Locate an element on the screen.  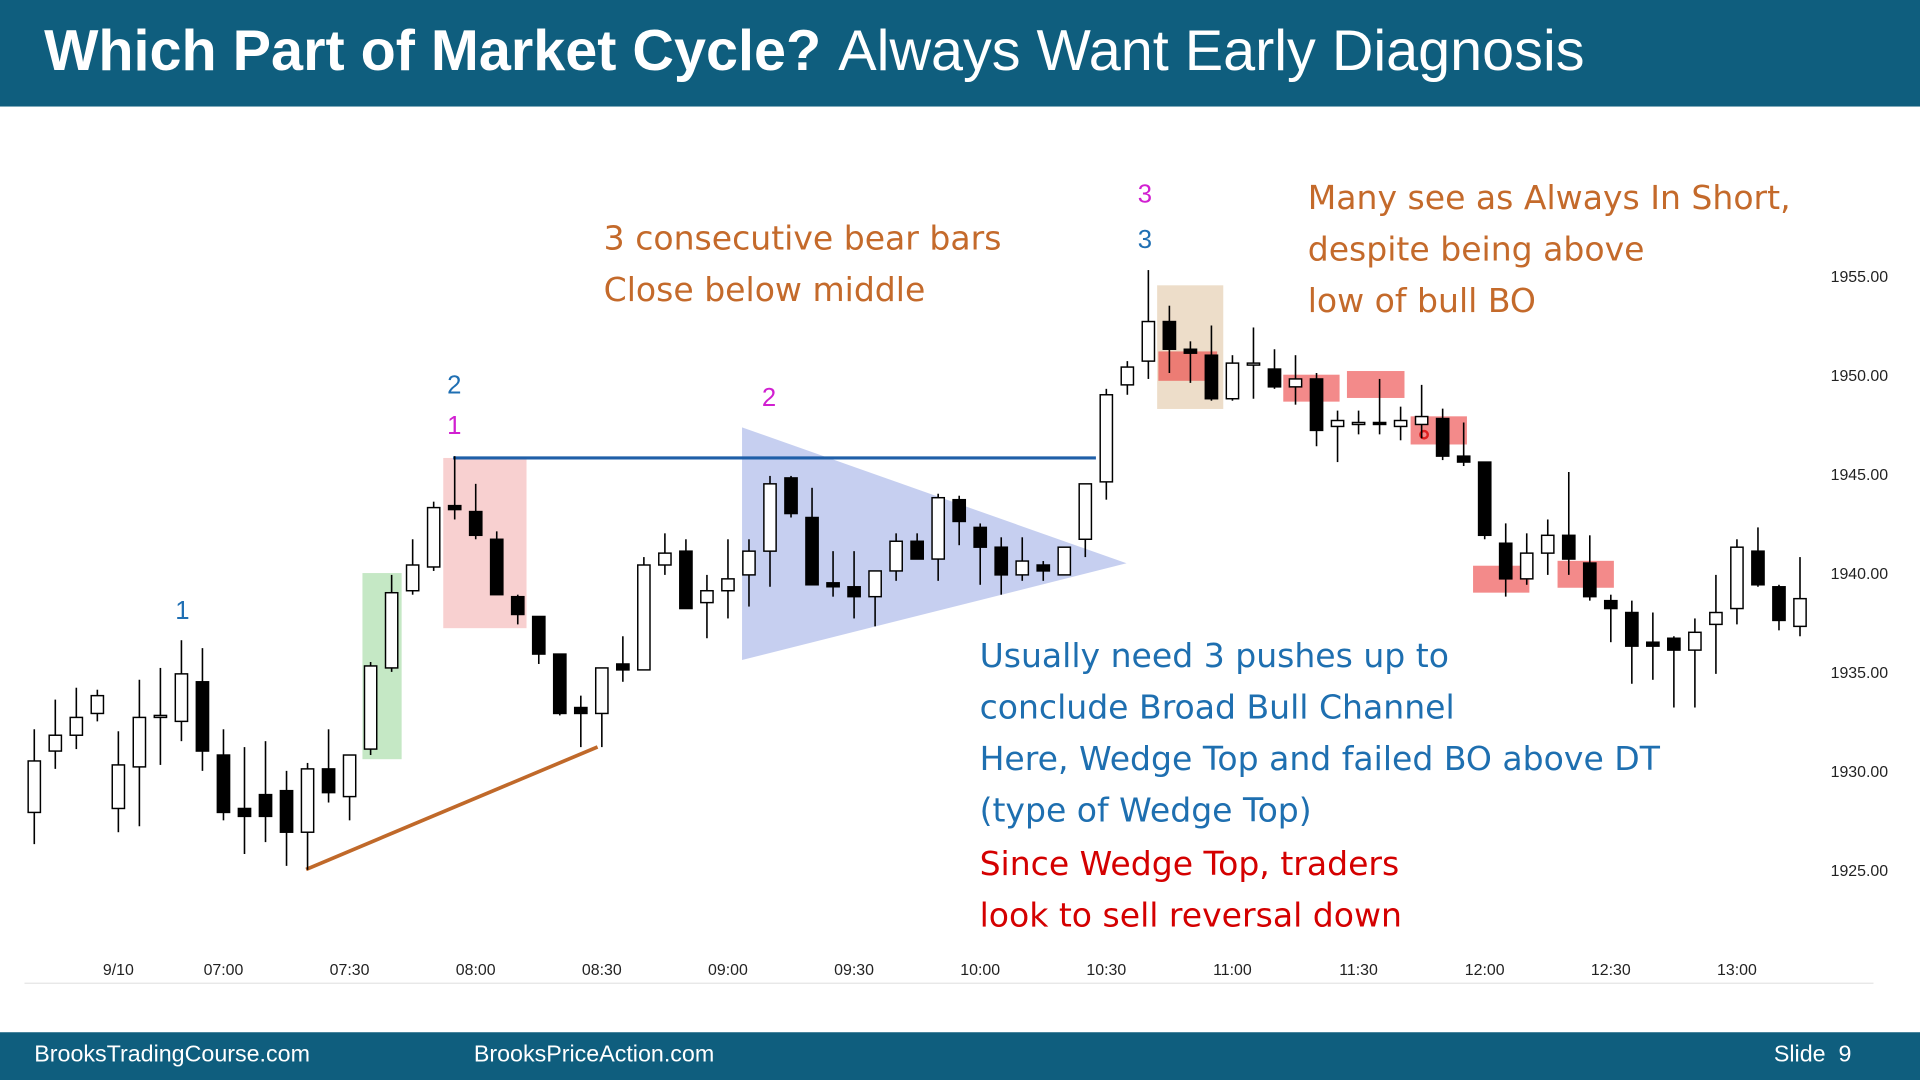
y-tick-label: 1925.00 is located at coordinates (1860, 871).